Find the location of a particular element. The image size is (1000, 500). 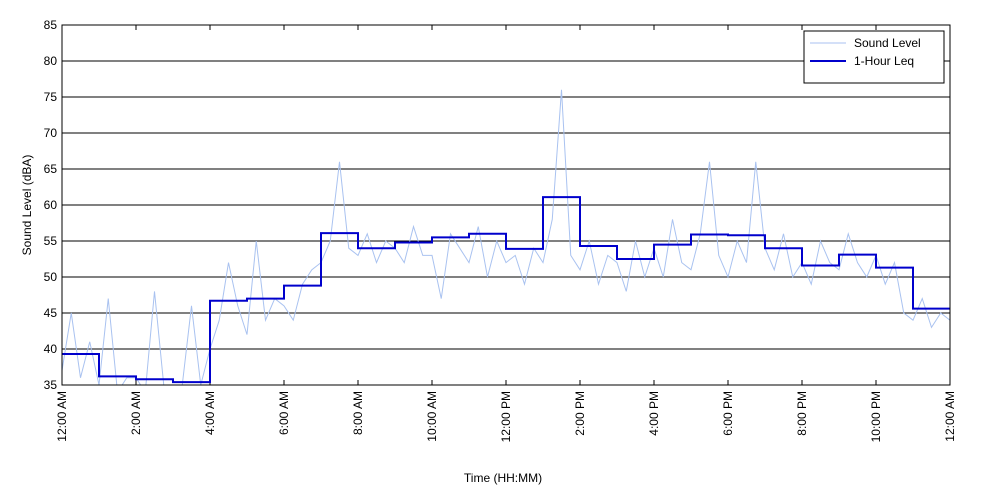

y-tick-label: 60 is located at coordinates (51, 205).